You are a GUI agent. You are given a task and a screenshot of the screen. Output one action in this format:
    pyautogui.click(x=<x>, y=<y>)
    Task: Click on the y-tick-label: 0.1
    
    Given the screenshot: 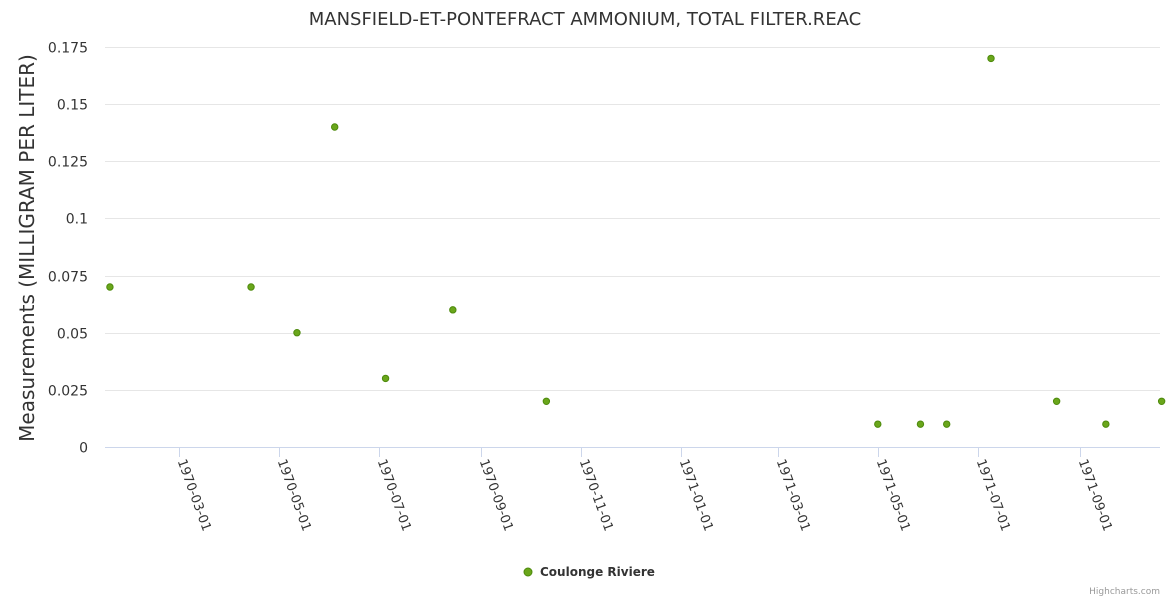 What is the action you would take?
    pyautogui.click(x=77, y=220)
    